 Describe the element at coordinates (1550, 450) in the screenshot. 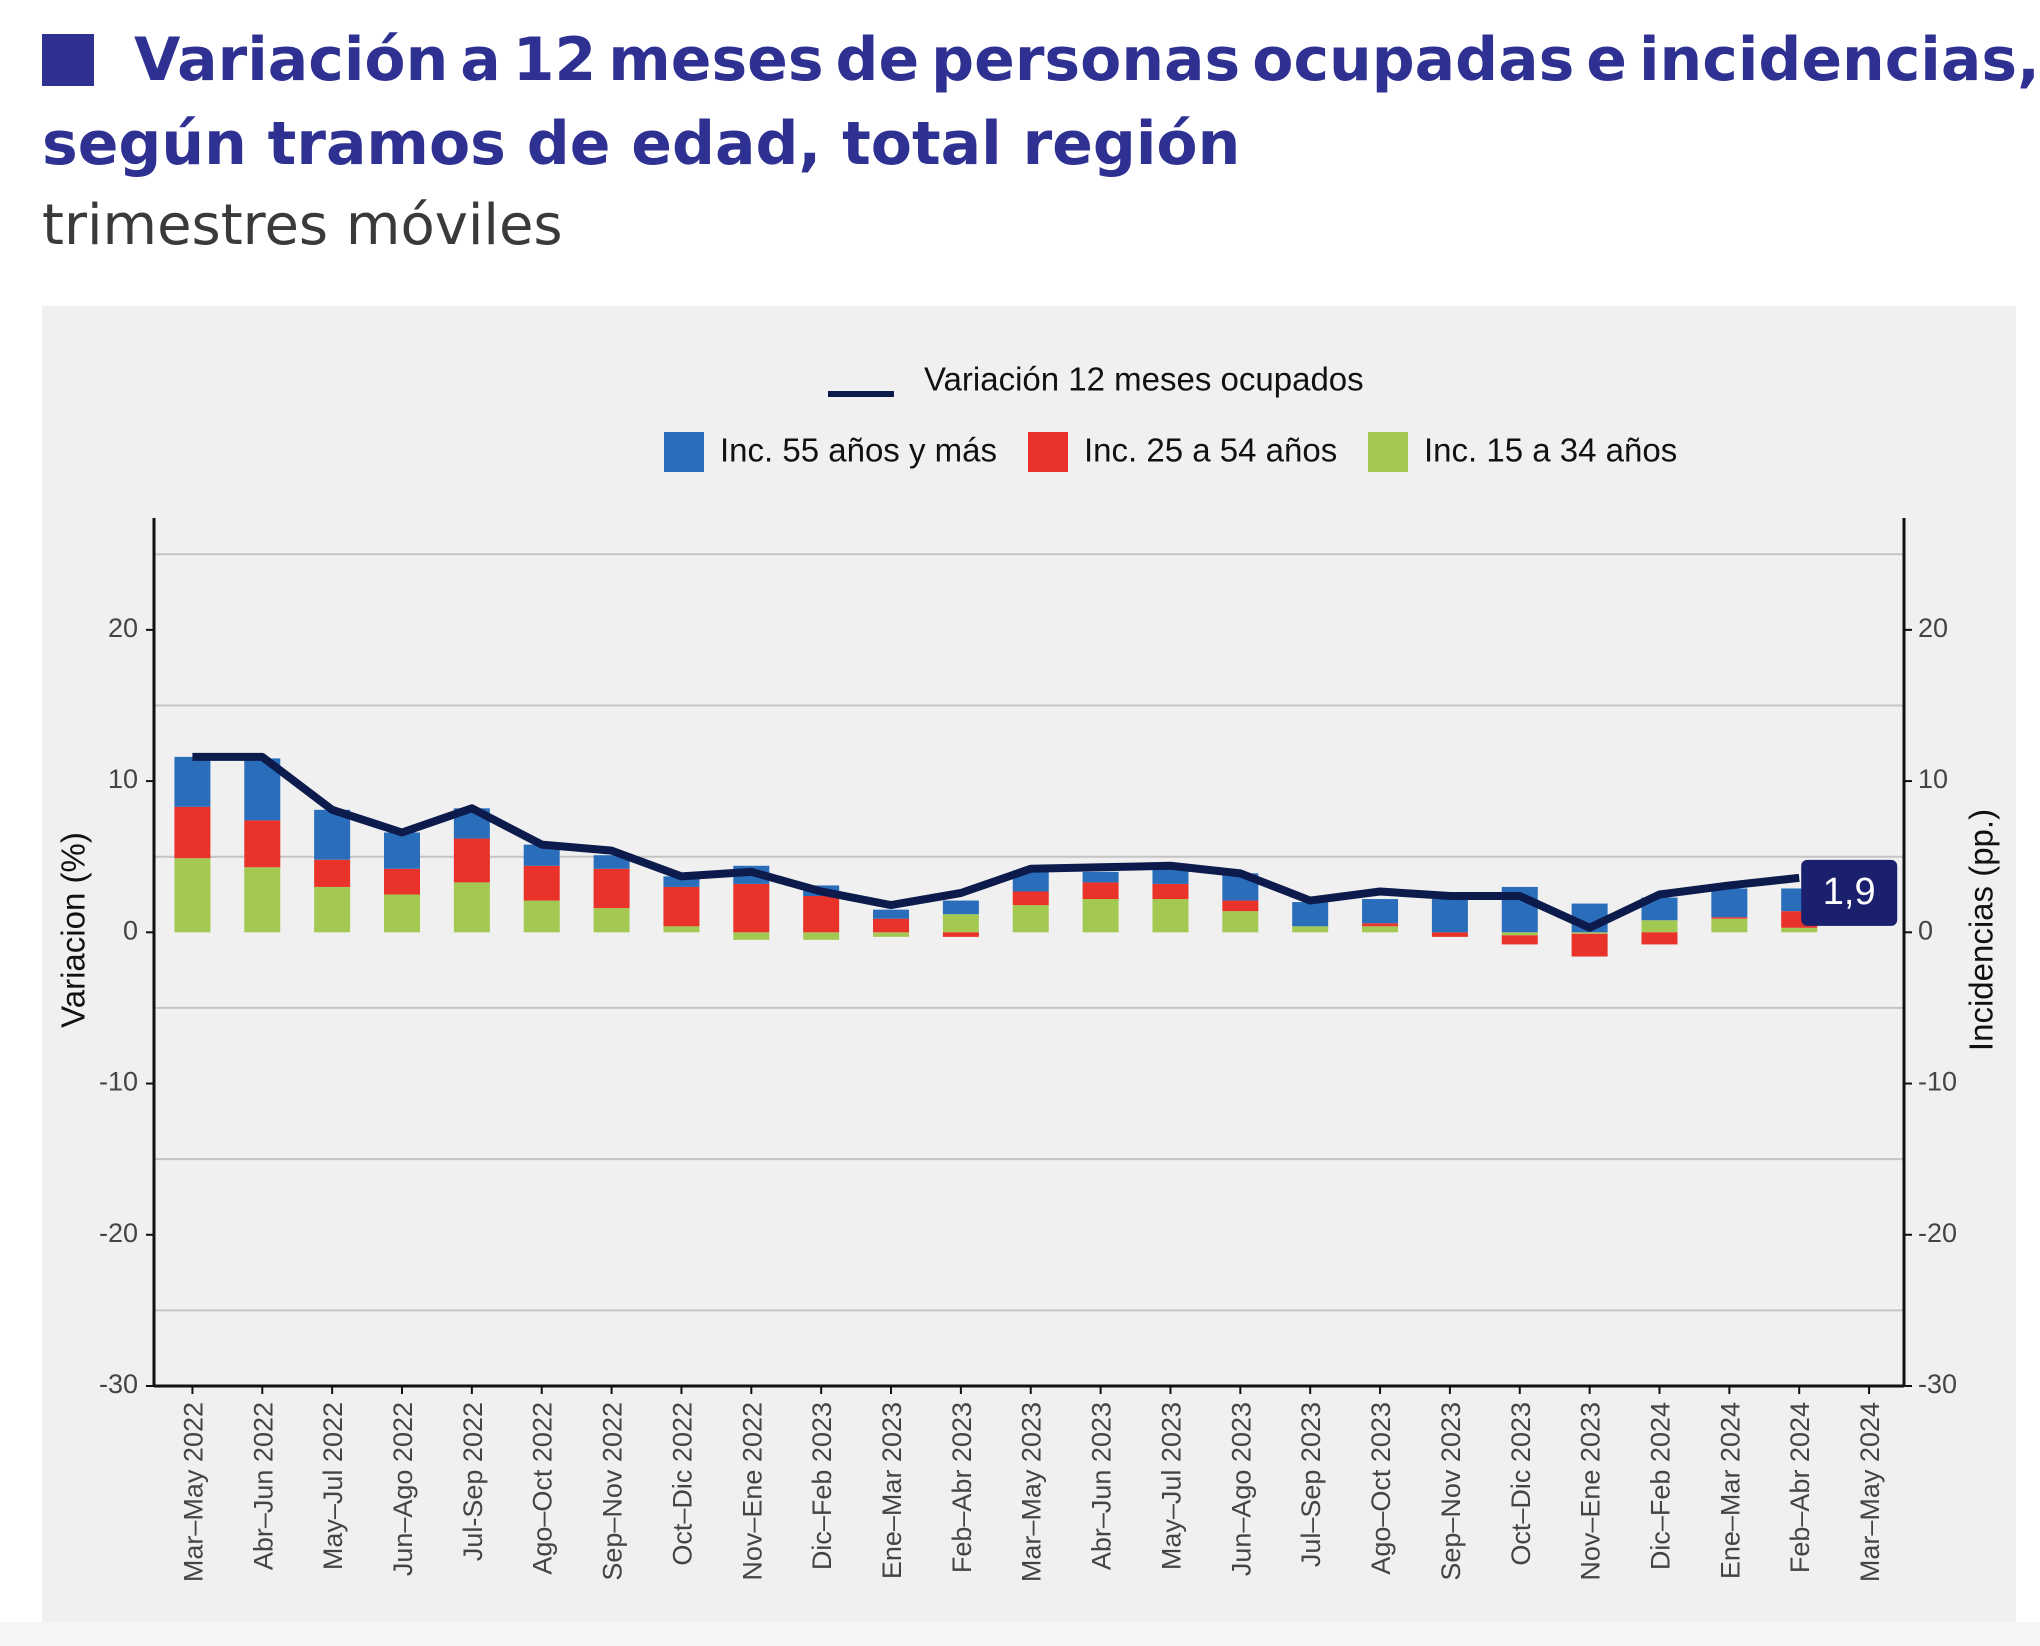

I see `legend-label-inc15: Inc. 15 a 34 años` at that location.